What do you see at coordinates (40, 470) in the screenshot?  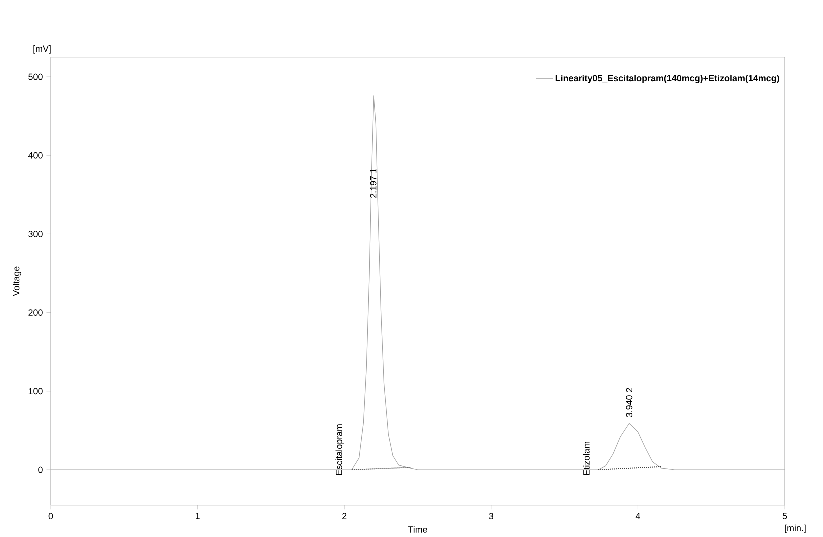 I see `y-tick-label: 0` at bounding box center [40, 470].